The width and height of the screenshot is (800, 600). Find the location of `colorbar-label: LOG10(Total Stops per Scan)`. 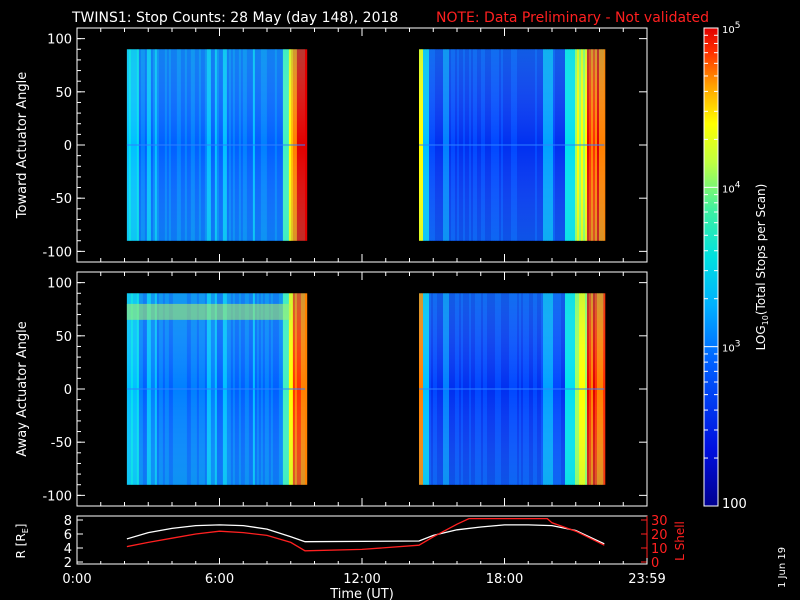

colorbar-label: LOG10(Total Stops per Scan) is located at coordinates (762, 267).